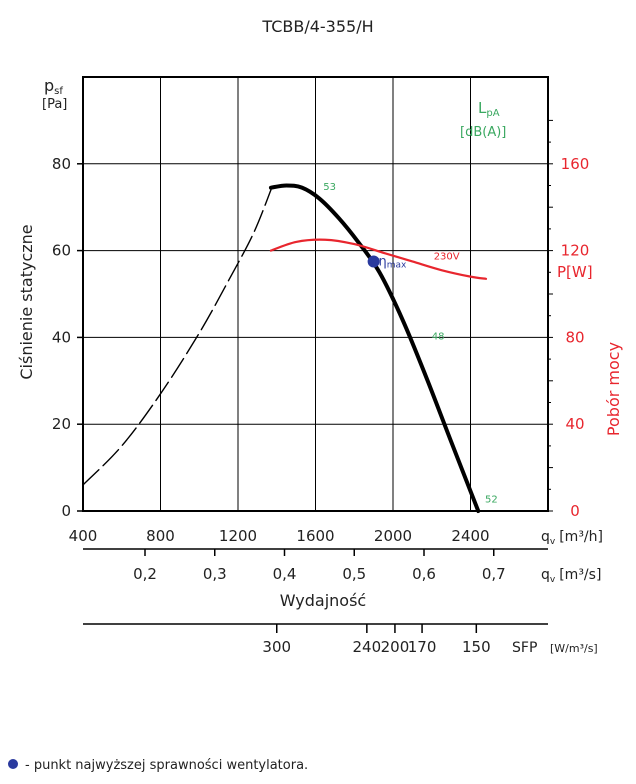 Image resolution: width=636 pixels, height=784 pixels. What do you see at coordinates (329, 187) in the screenshot?
I see `annotation-lpa-value: 53` at bounding box center [329, 187].